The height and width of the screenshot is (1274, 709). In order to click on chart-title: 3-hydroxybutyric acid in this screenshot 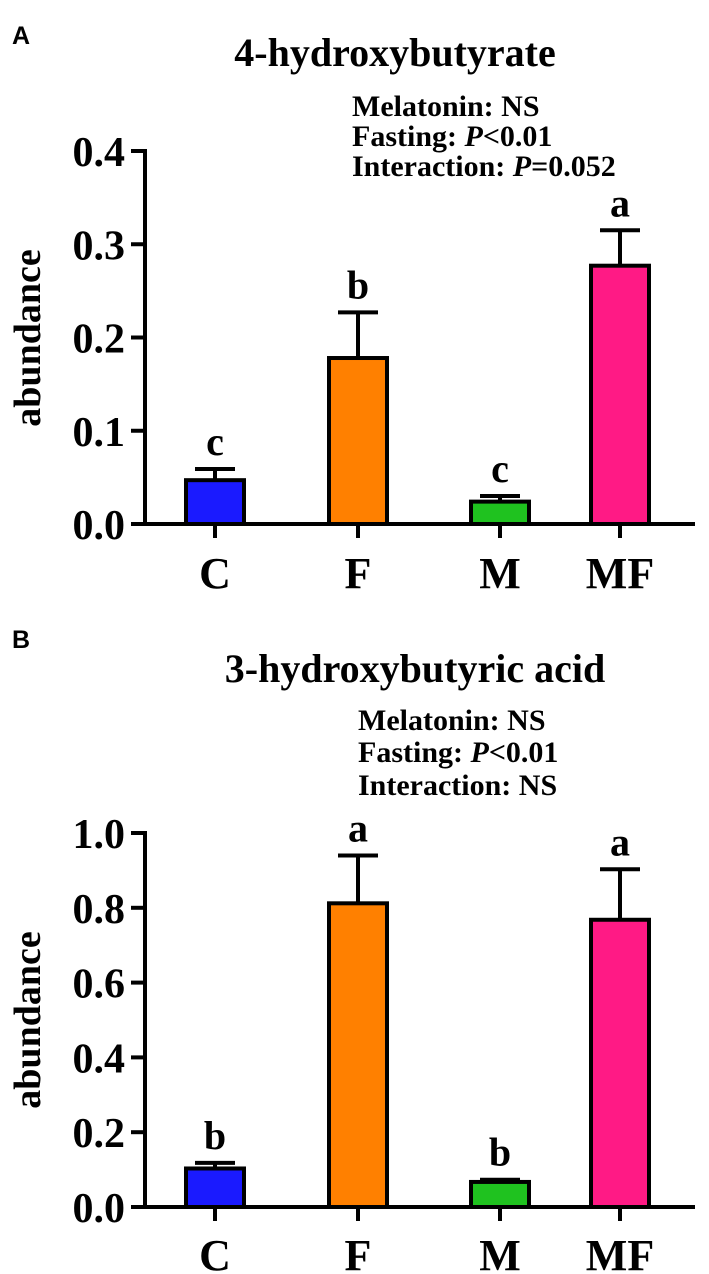, I will do `click(415, 668)`.